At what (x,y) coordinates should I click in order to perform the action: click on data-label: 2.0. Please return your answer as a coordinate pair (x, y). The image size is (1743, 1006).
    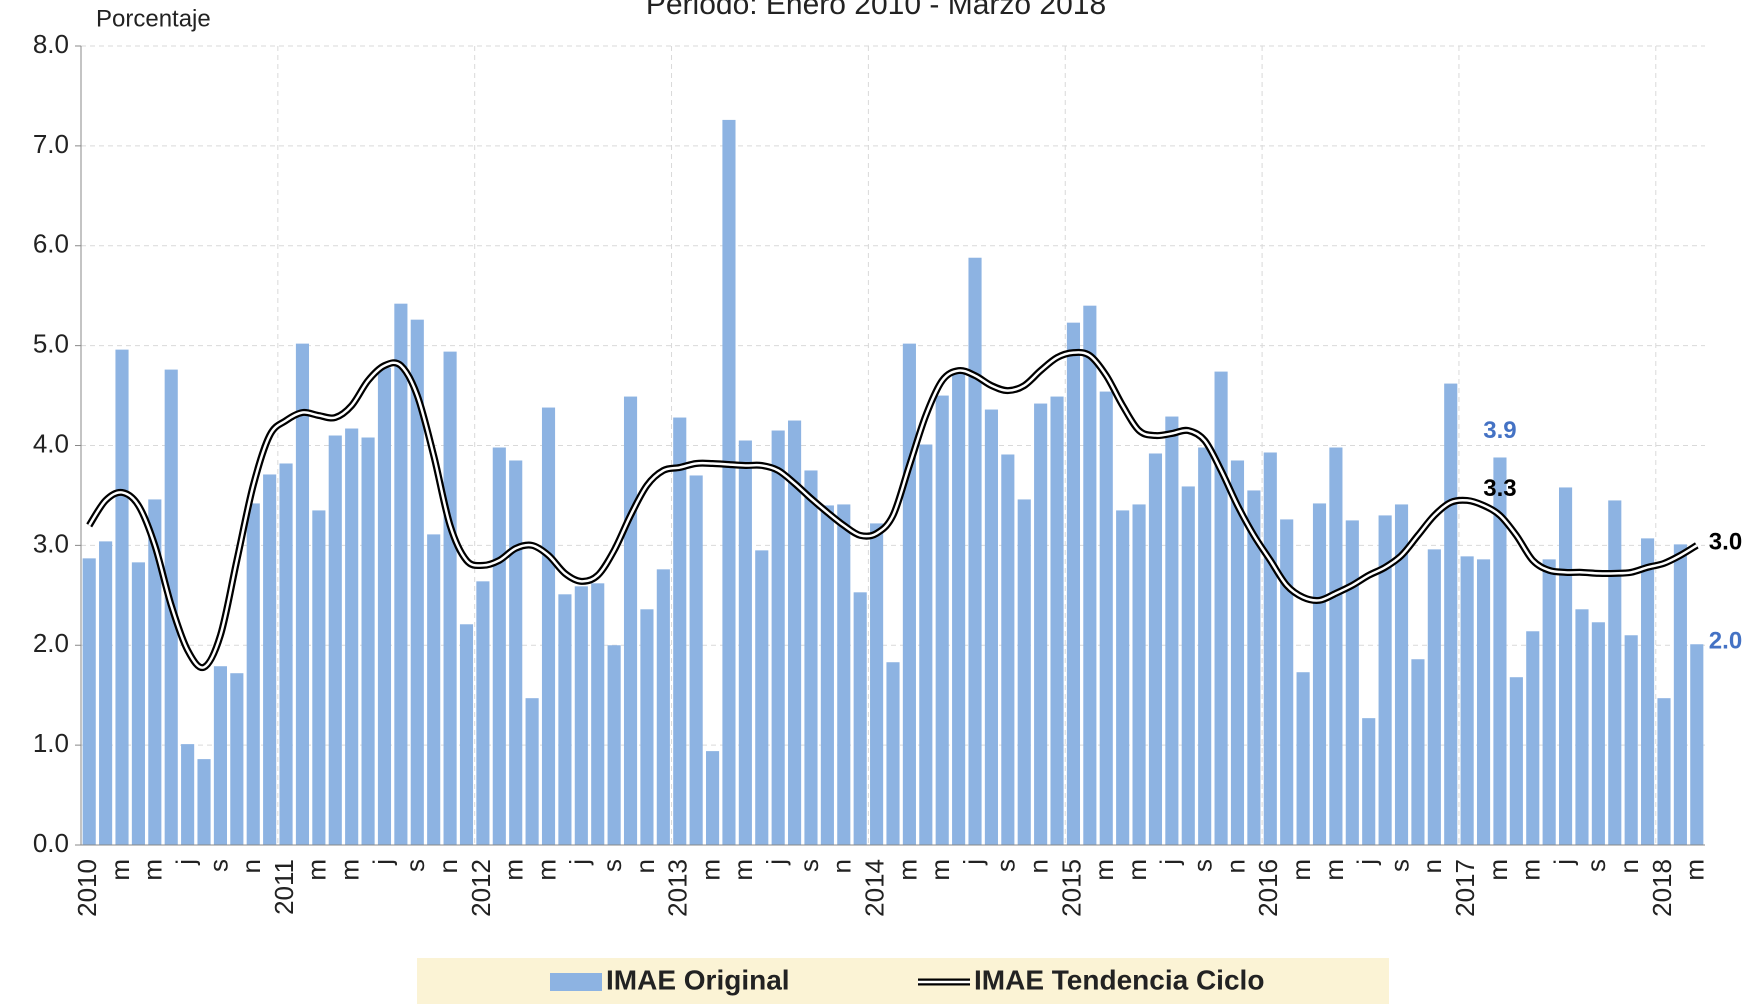
    Looking at the image, I should click on (1725, 641).